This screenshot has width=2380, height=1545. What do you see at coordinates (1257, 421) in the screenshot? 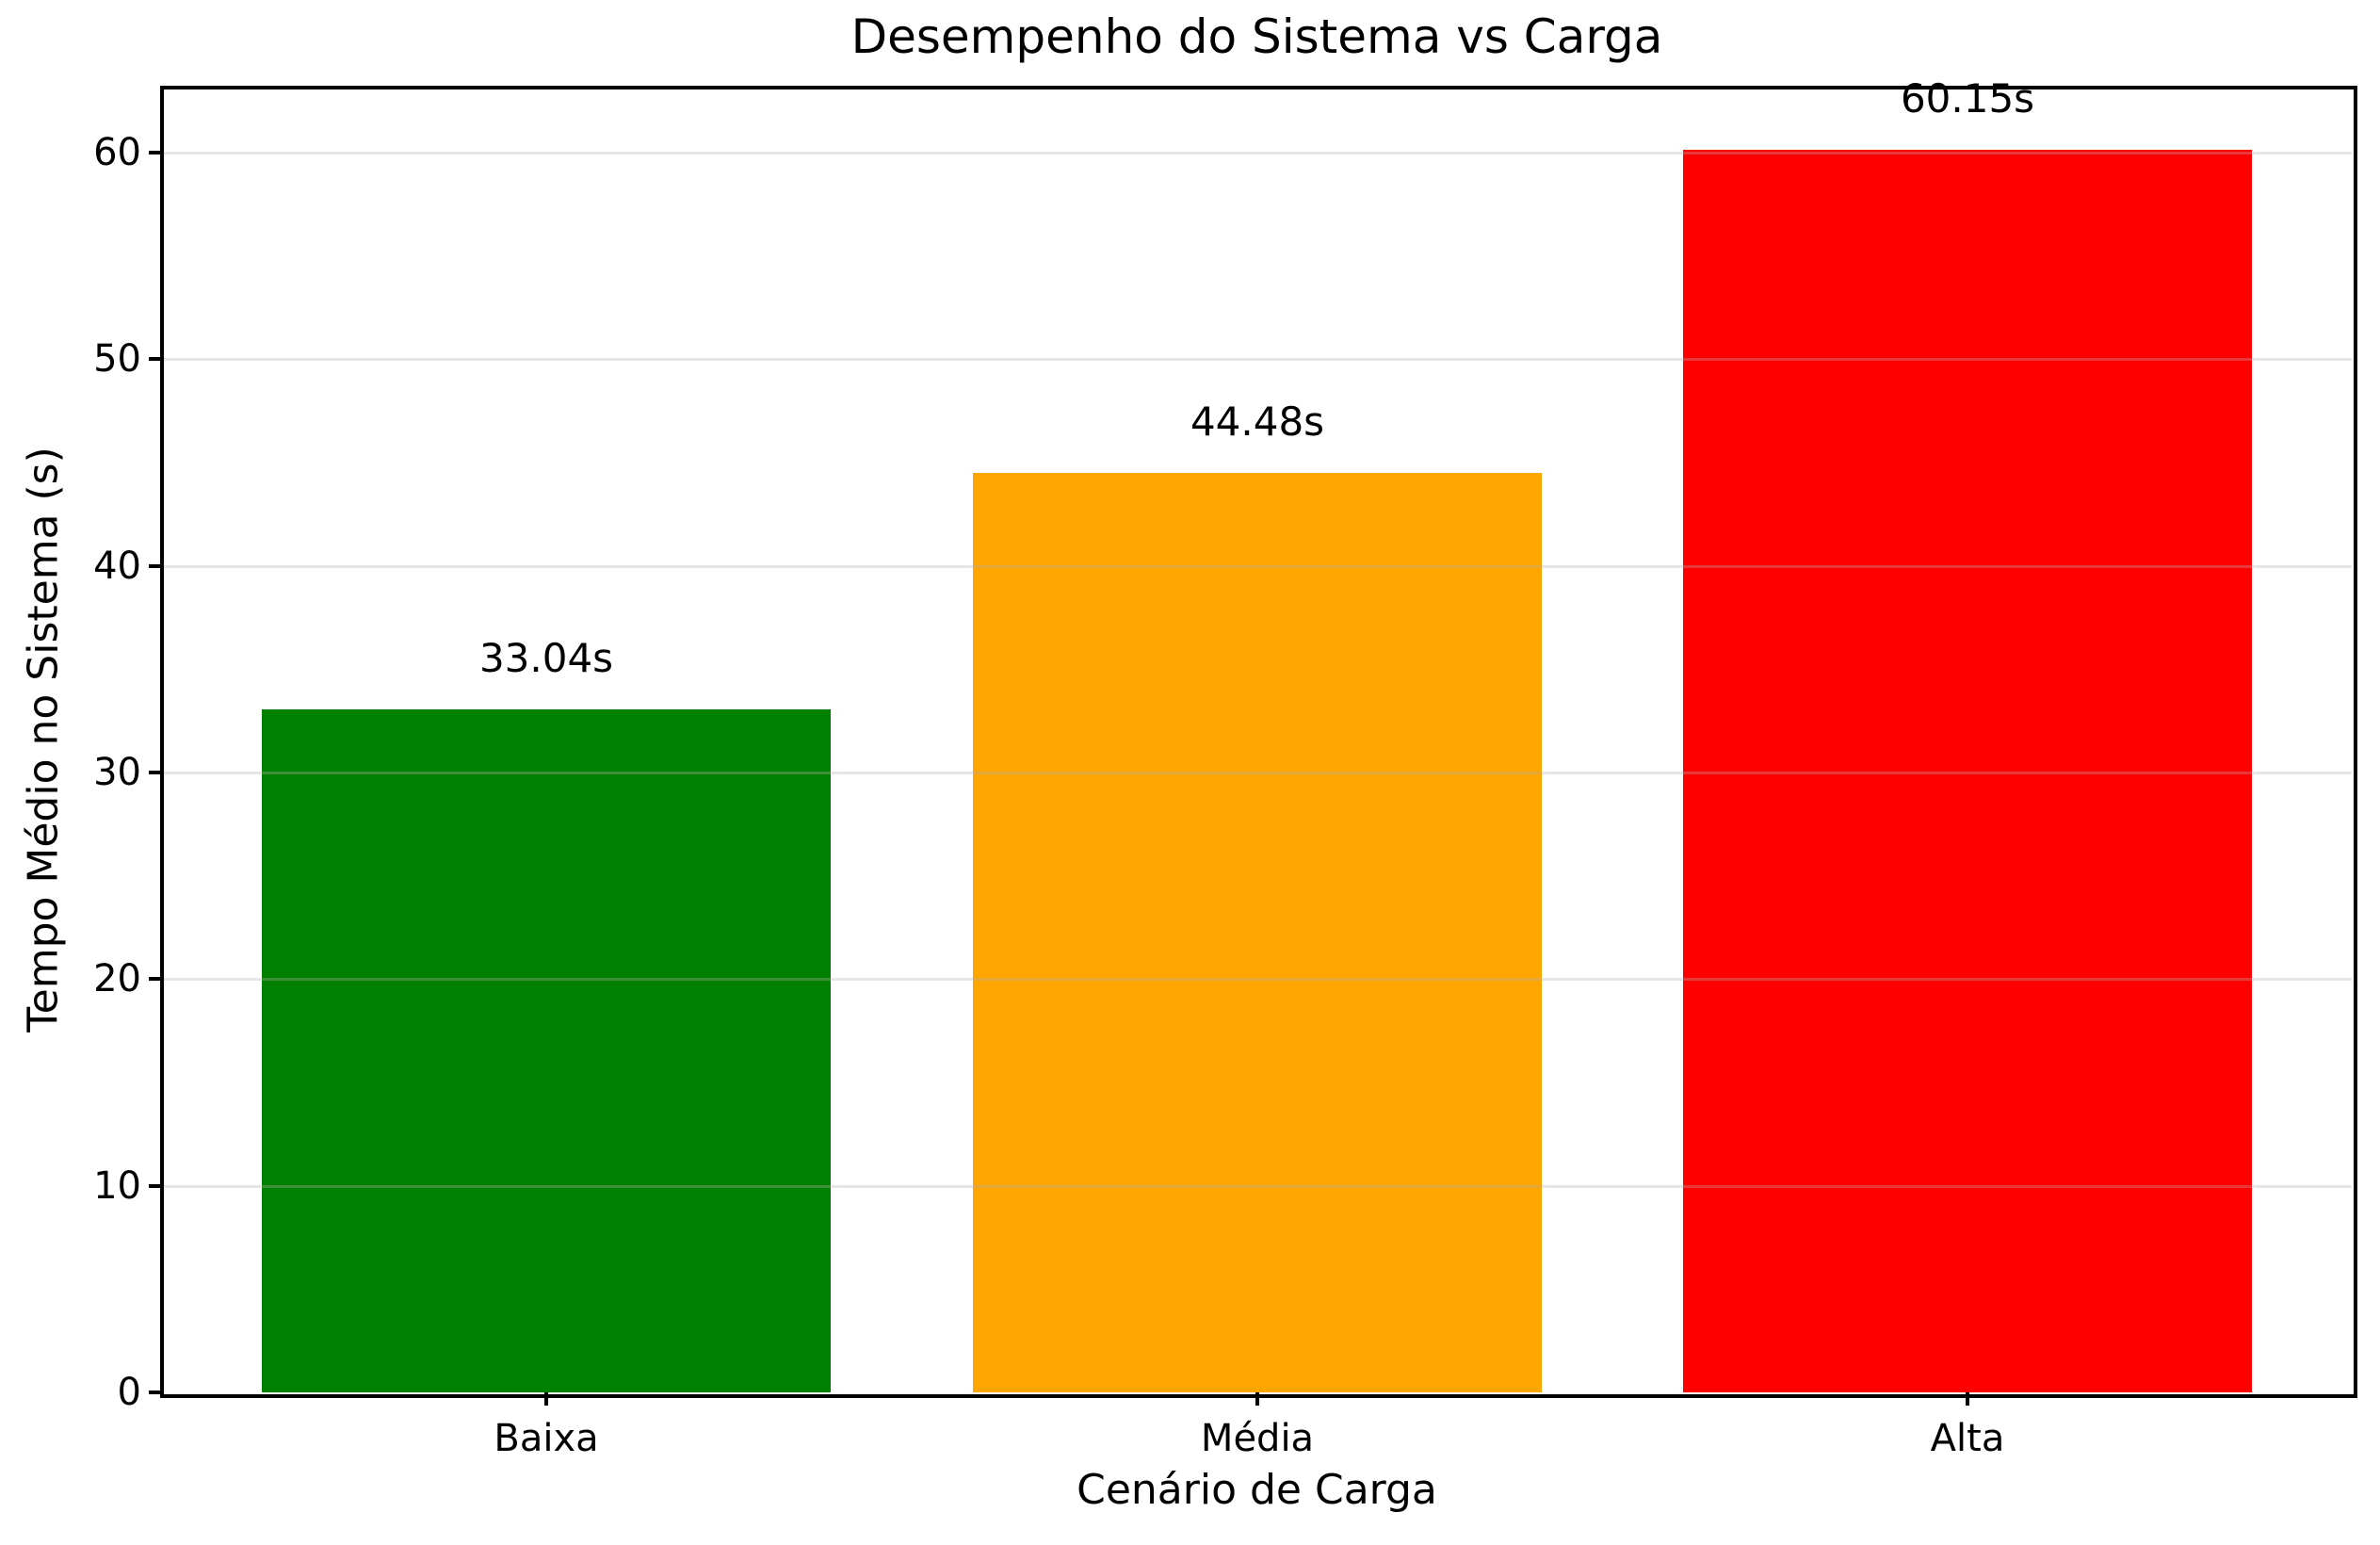
I see `bar-value-label-média: 44.48s` at bounding box center [1257, 421].